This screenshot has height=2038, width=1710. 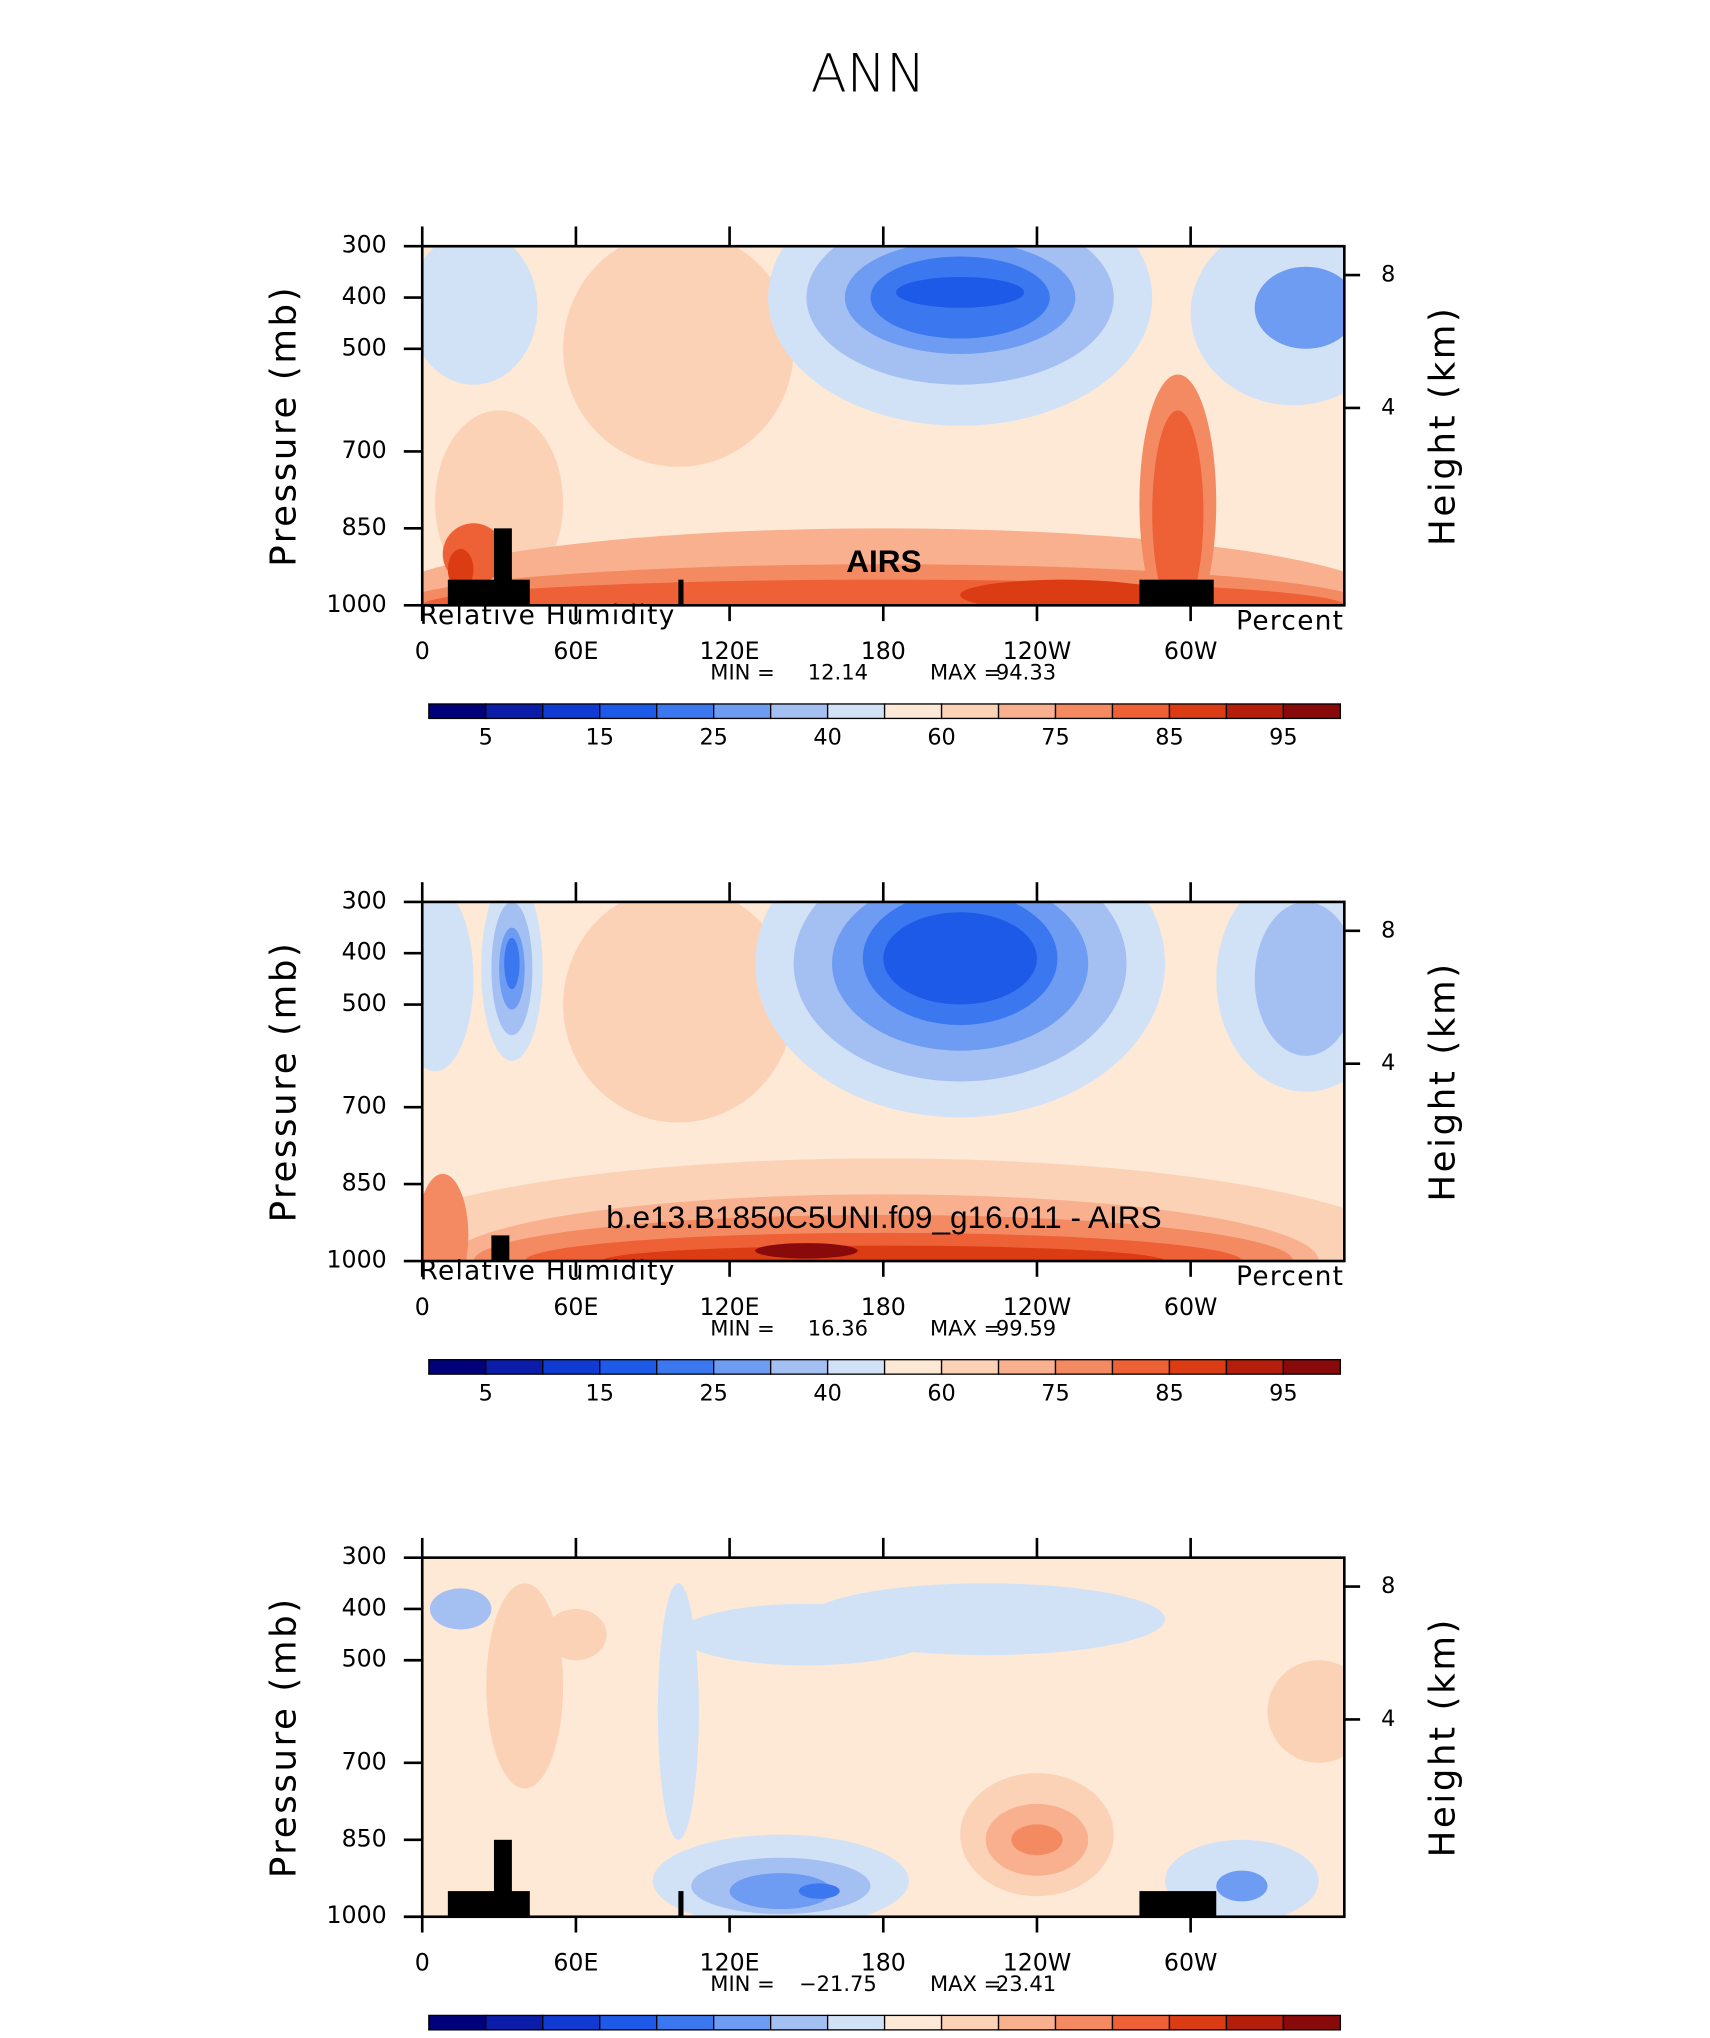 What do you see at coordinates (838, 1983) in the screenshot?
I see `stat-value: −21.75` at bounding box center [838, 1983].